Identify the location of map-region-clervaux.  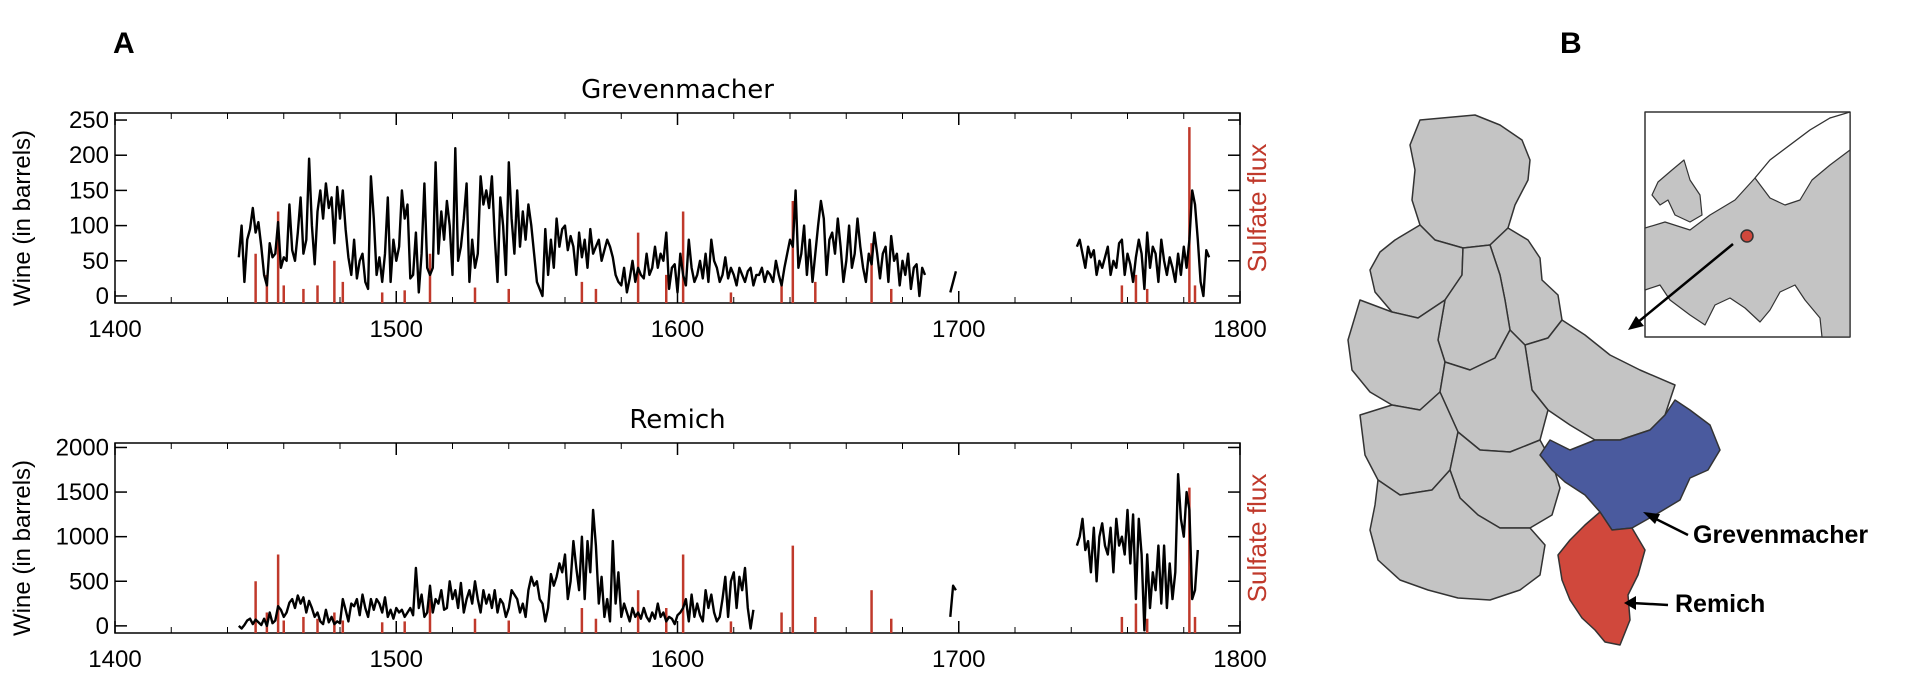
(1470, 181).